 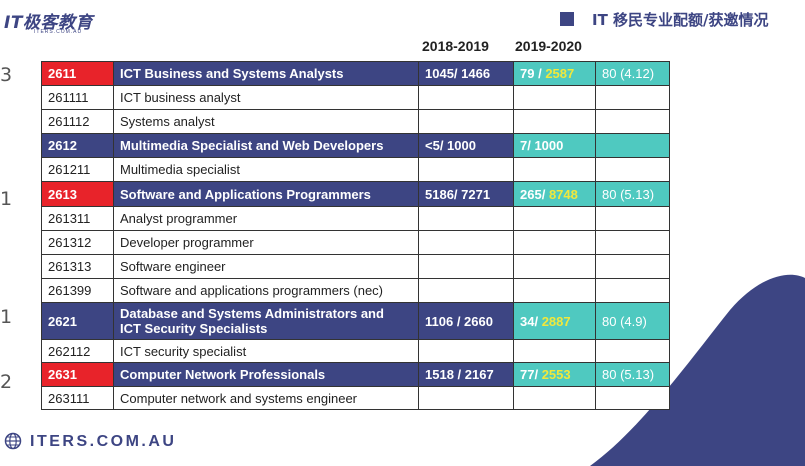 I want to click on invitations-2018: 1045/ 1466, so click(x=466, y=73).